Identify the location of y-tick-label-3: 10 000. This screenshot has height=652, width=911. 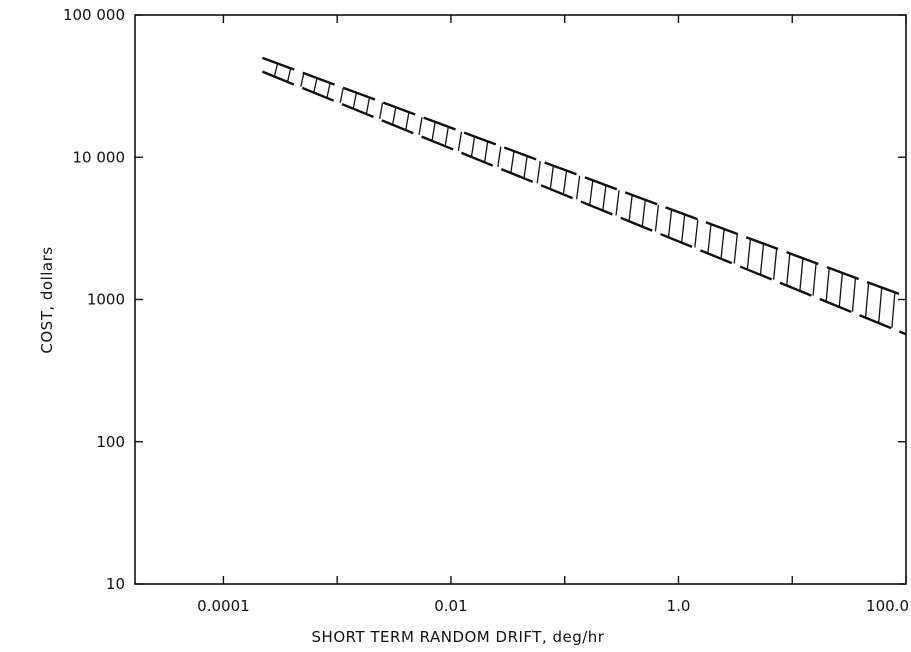
(99, 157).